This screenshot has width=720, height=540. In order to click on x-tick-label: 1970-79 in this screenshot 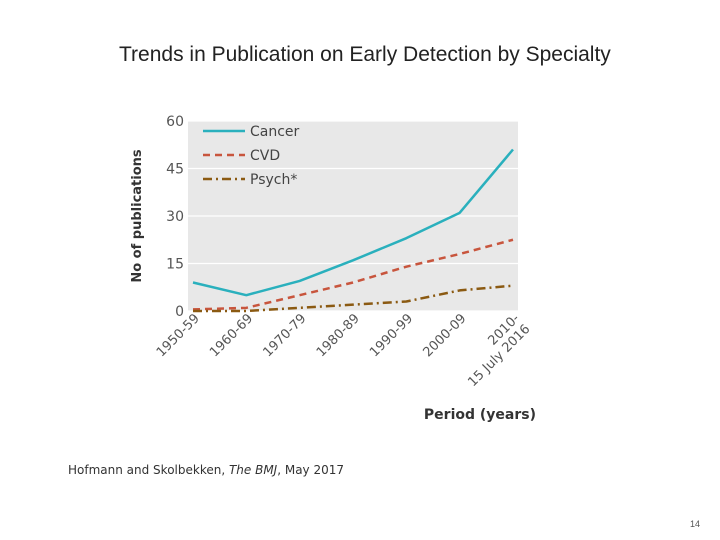, I will do `click(284, 335)`.